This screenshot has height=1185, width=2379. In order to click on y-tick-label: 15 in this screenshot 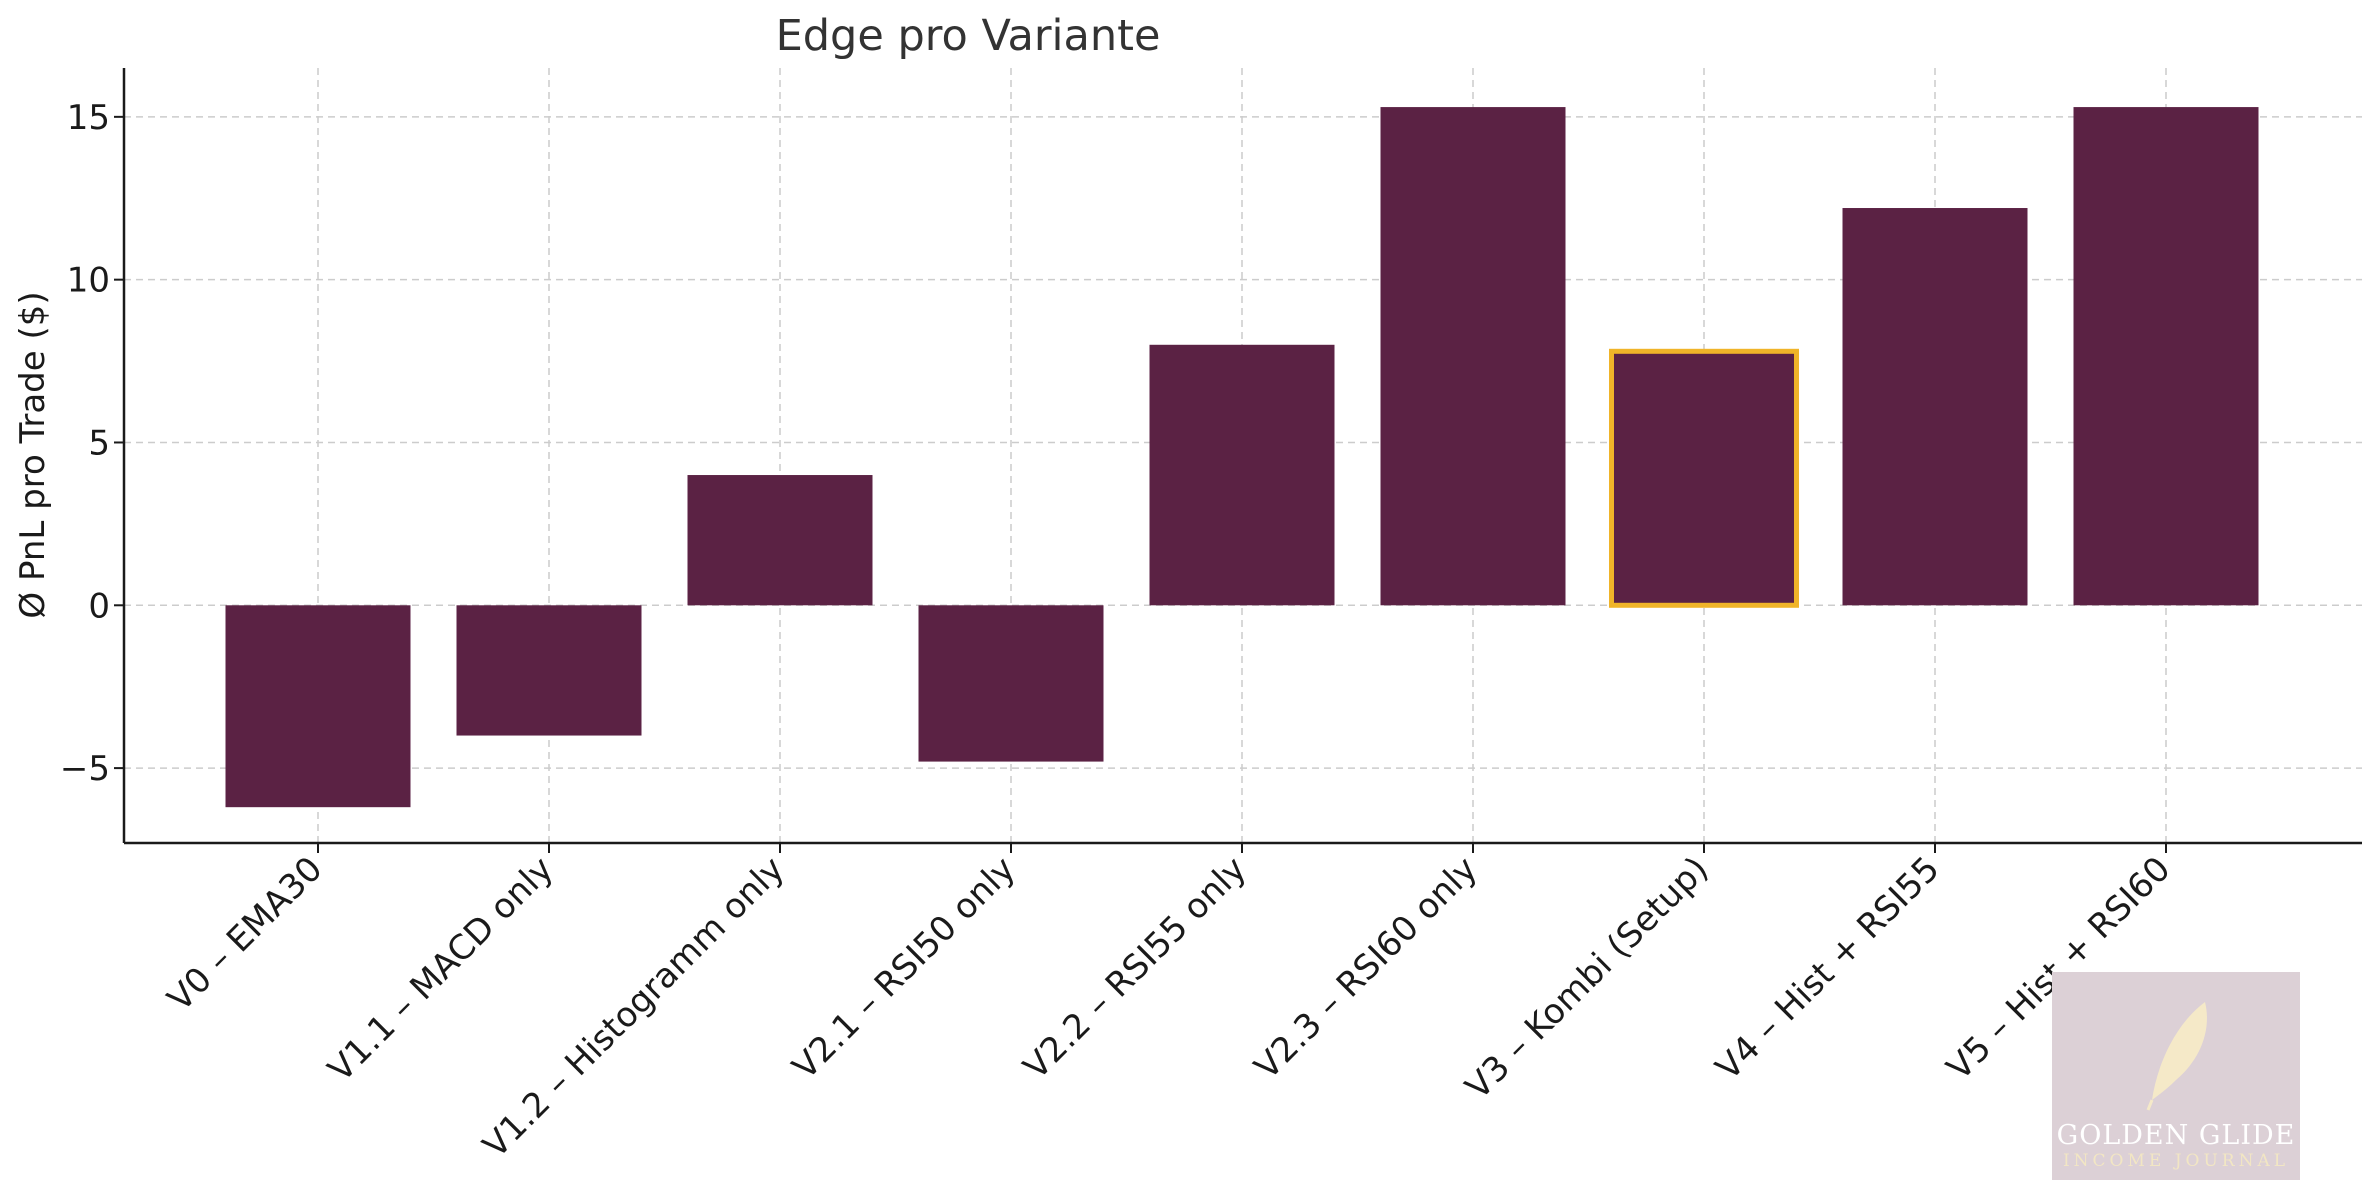, I will do `click(88, 118)`.